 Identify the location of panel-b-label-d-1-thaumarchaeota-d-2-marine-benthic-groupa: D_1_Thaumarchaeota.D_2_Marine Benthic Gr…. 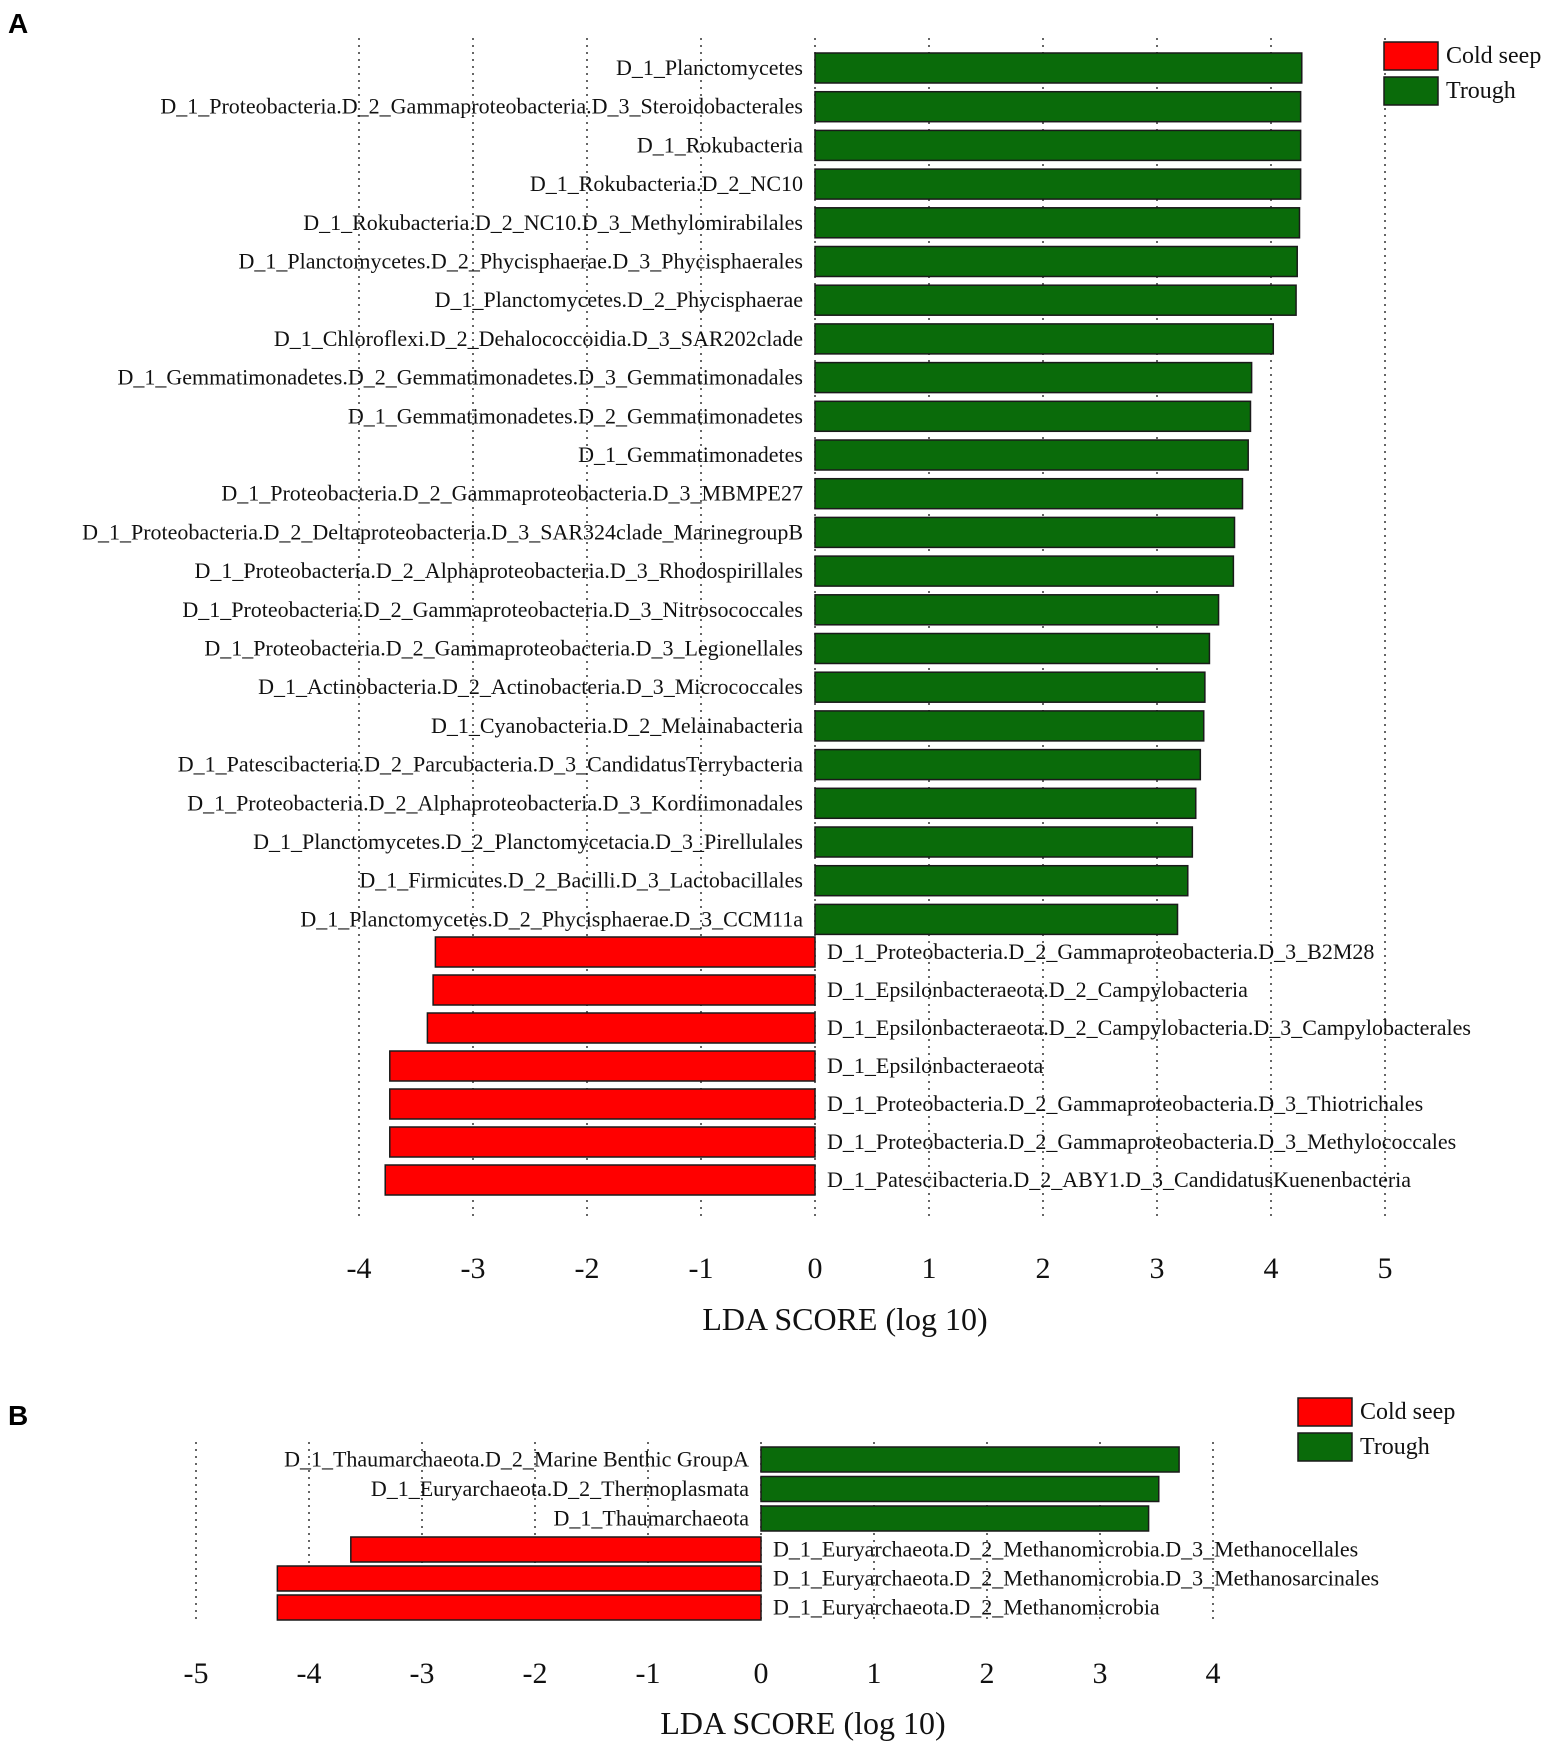
(516, 1459).